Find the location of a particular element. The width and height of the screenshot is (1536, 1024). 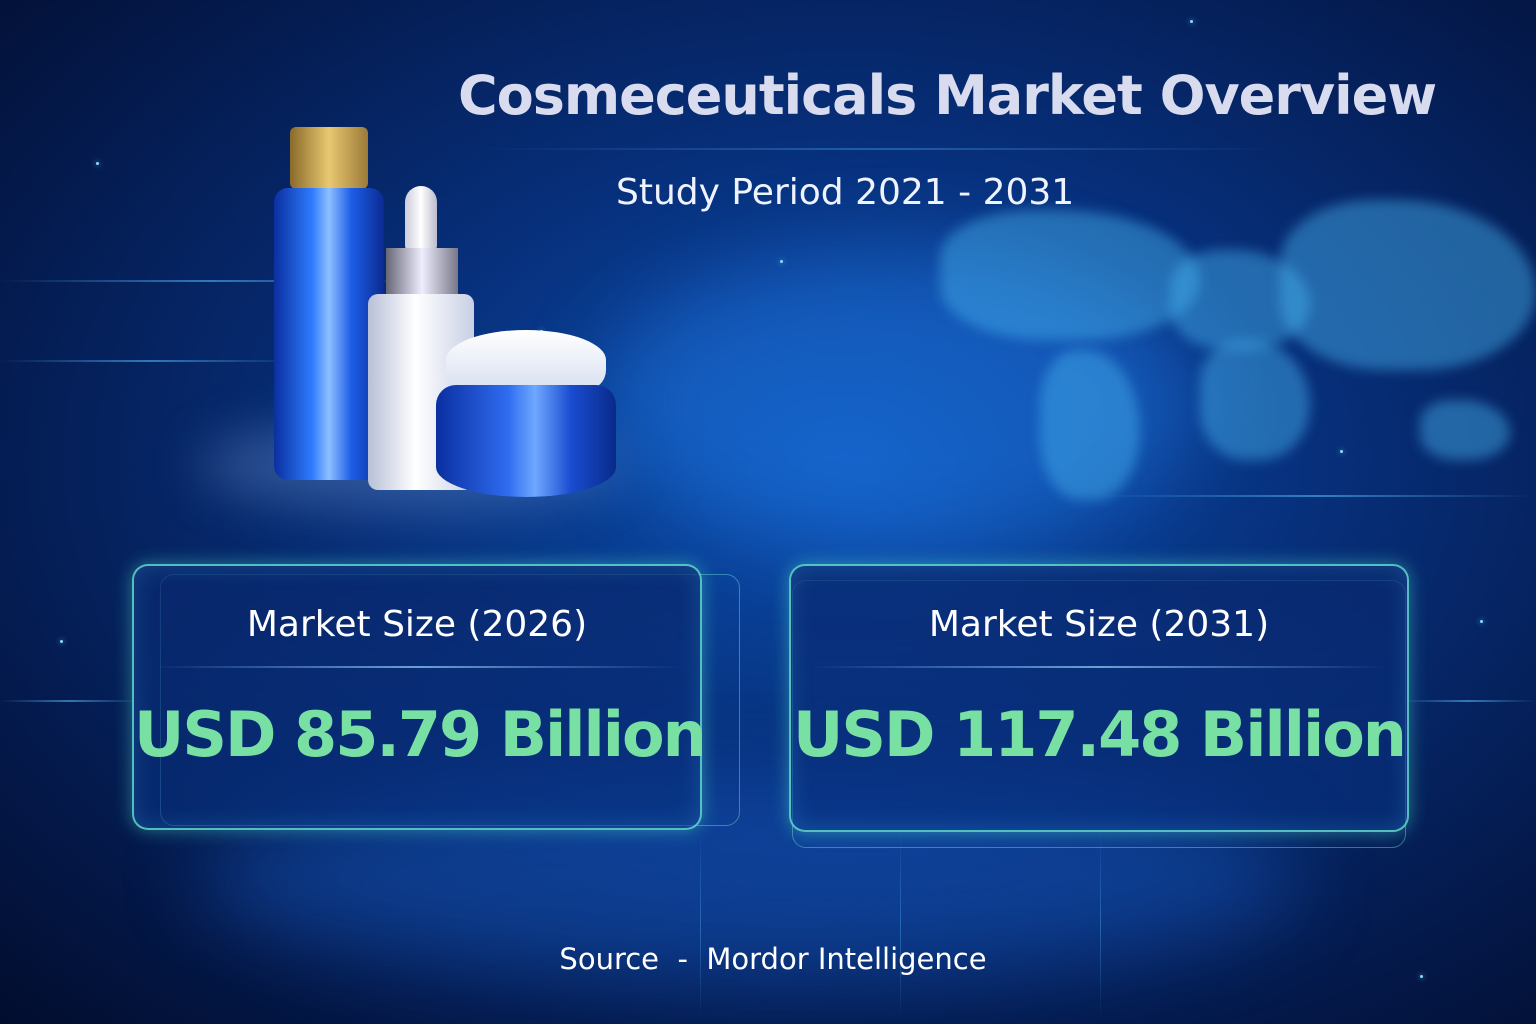

world-map is located at coordinates (1218, 350).